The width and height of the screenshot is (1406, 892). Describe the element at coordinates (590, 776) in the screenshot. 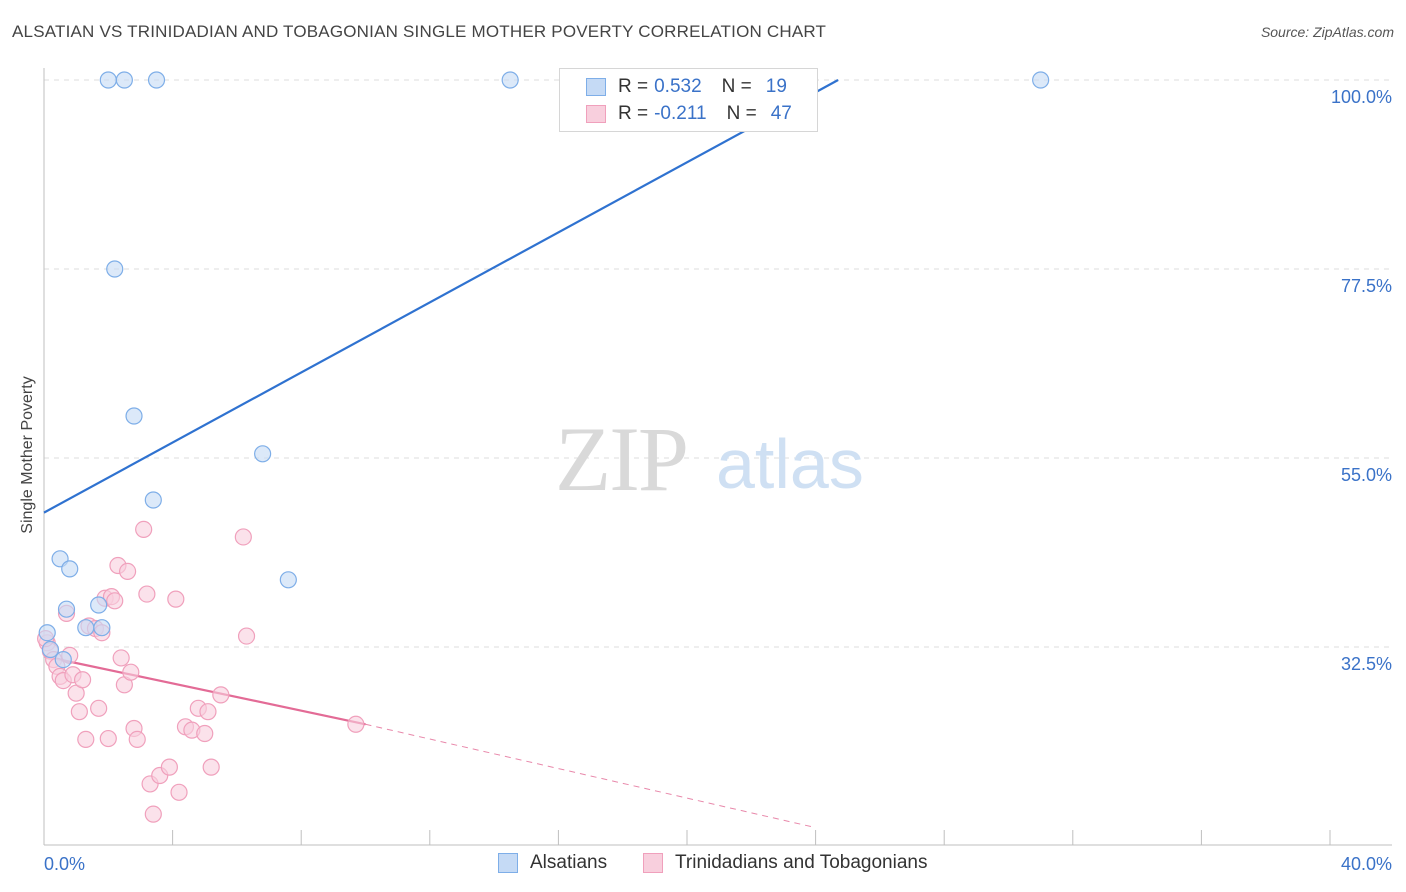

I see `trend-line-trinidadians-extension` at that location.